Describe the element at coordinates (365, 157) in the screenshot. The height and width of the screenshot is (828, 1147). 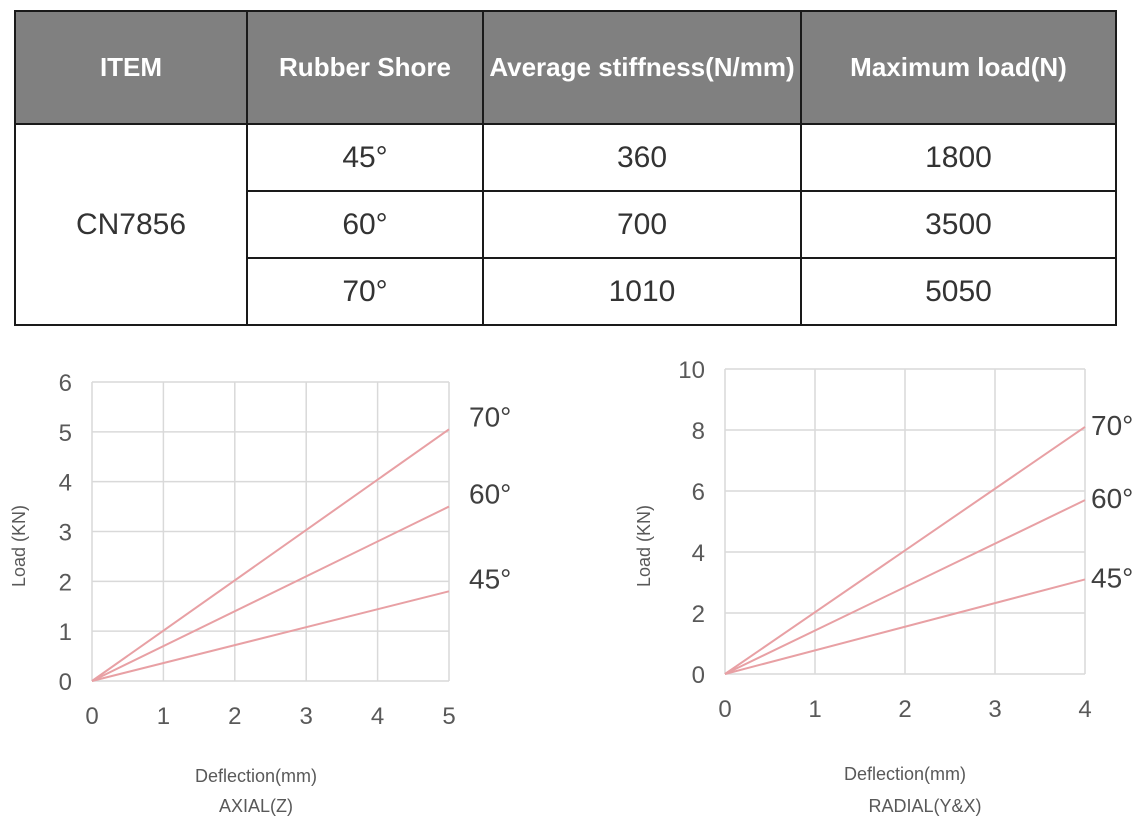
I see `shore-cell: 45°` at that location.